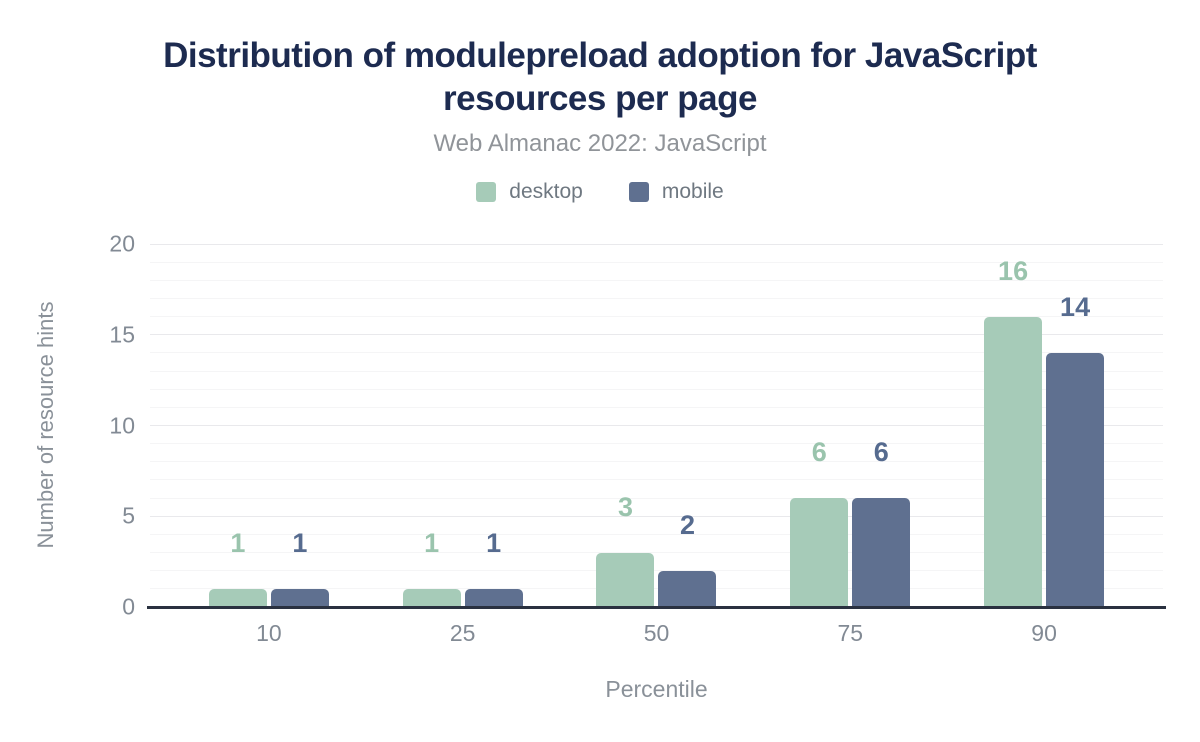 This screenshot has height=742, width=1200. What do you see at coordinates (600, 192) in the screenshot?
I see `legend: desktop mobile` at bounding box center [600, 192].